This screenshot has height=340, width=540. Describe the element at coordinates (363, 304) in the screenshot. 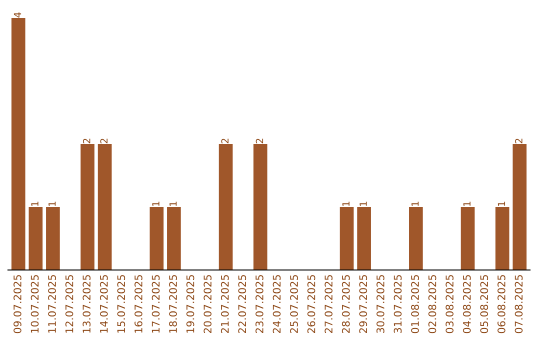

I see `x-tick-label: 29.07.2025` at that location.